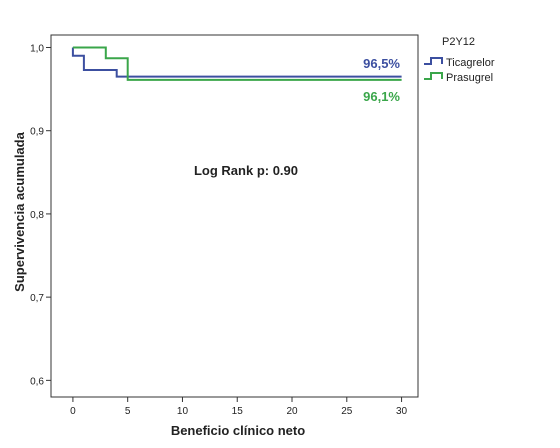  Describe the element at coordinates (238, 430) in the screenshot. I see `x-axis-label: Beneficio clínico neto` at that location.